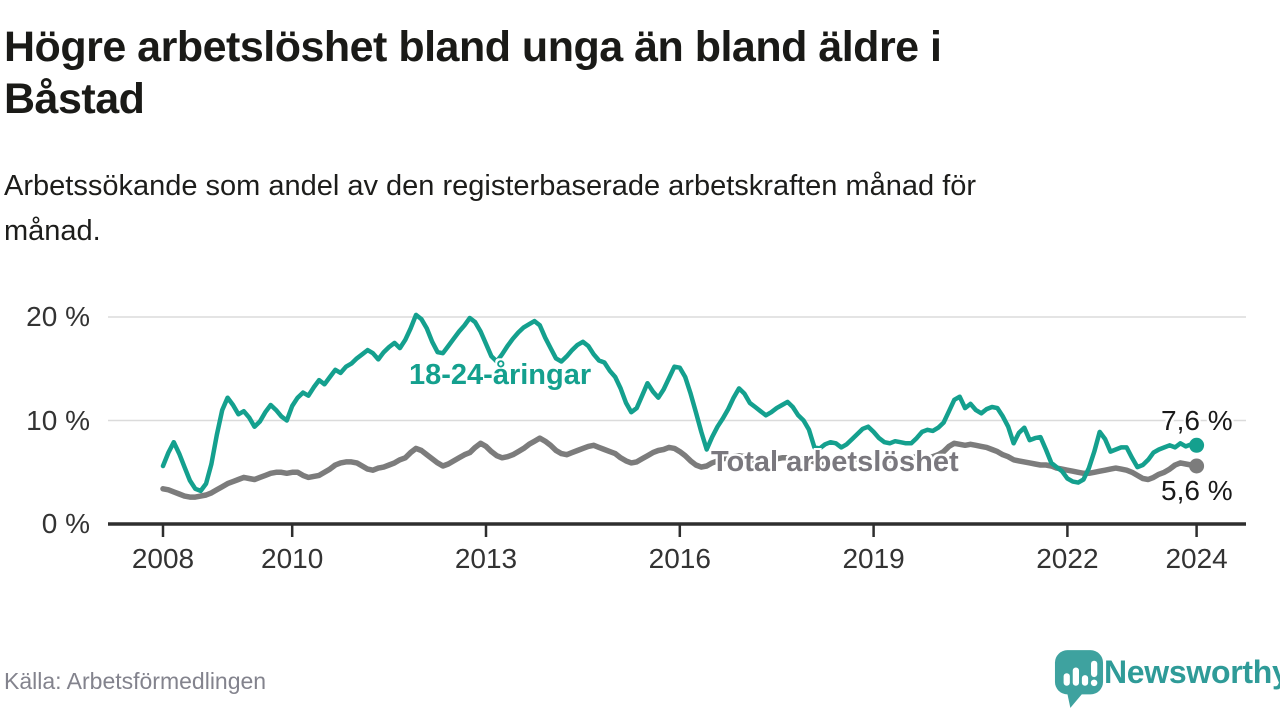 This screenshot has height=720, width=1280. Describe the element at coordinates (58, 316) in the screenshot. I see `y-tick-label: 20 %` at that location.